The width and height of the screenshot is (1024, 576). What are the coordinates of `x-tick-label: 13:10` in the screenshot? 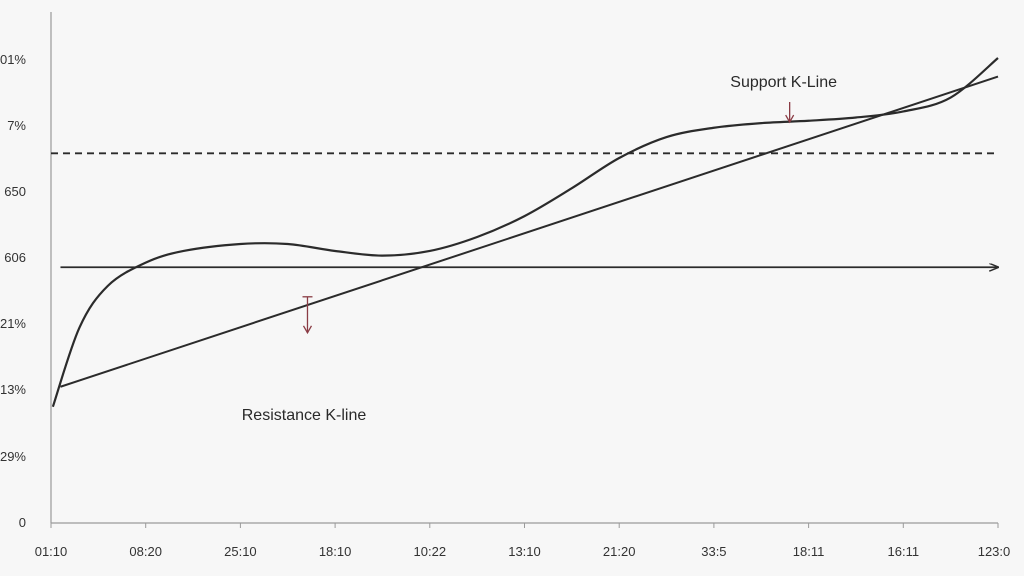 It's located at (524, 551).